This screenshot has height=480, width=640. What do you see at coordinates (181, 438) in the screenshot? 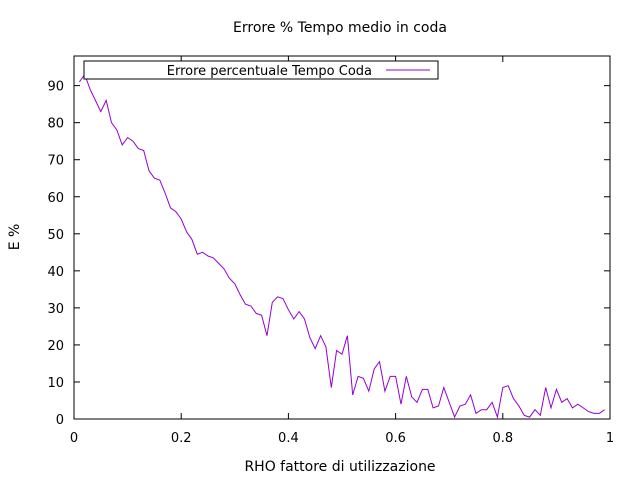
I see `x-tick-label: 0.2` at bounding box center [181, 438].